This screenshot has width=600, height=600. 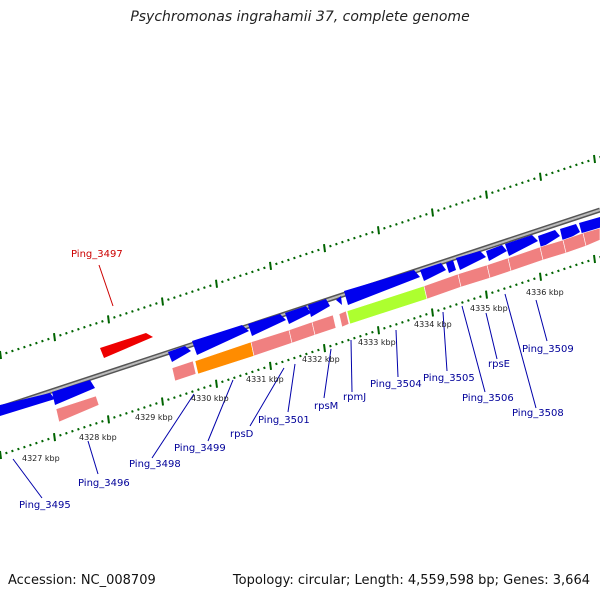 What do you see at coordinates (298, 315) in the screenshot?
I see `gene-fwd-d` at bounding box center [298, 315].